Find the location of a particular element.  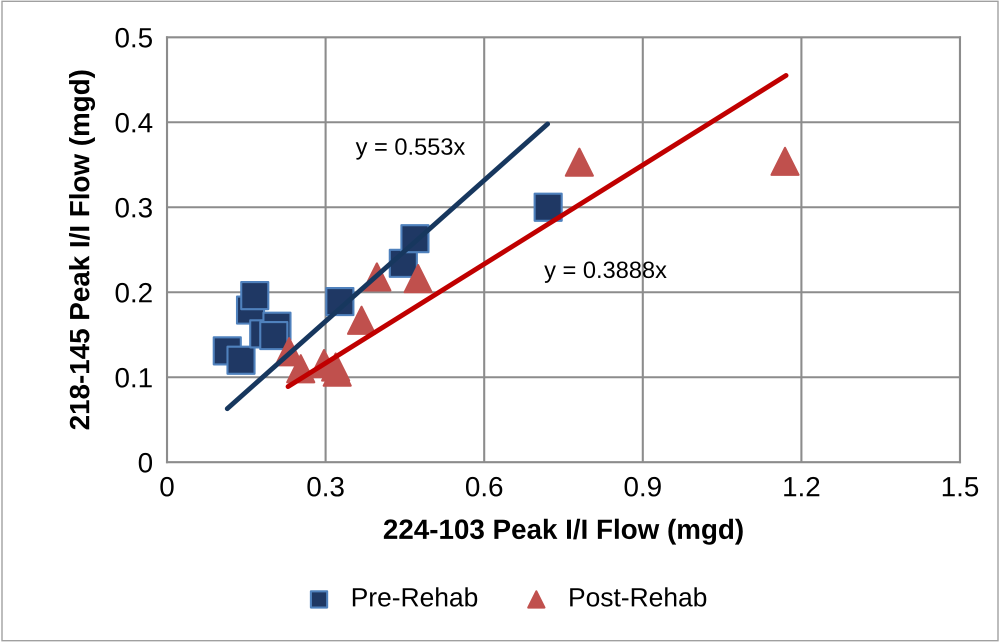

y-tick-label: 0.1 is located at coordinates (134, 378).